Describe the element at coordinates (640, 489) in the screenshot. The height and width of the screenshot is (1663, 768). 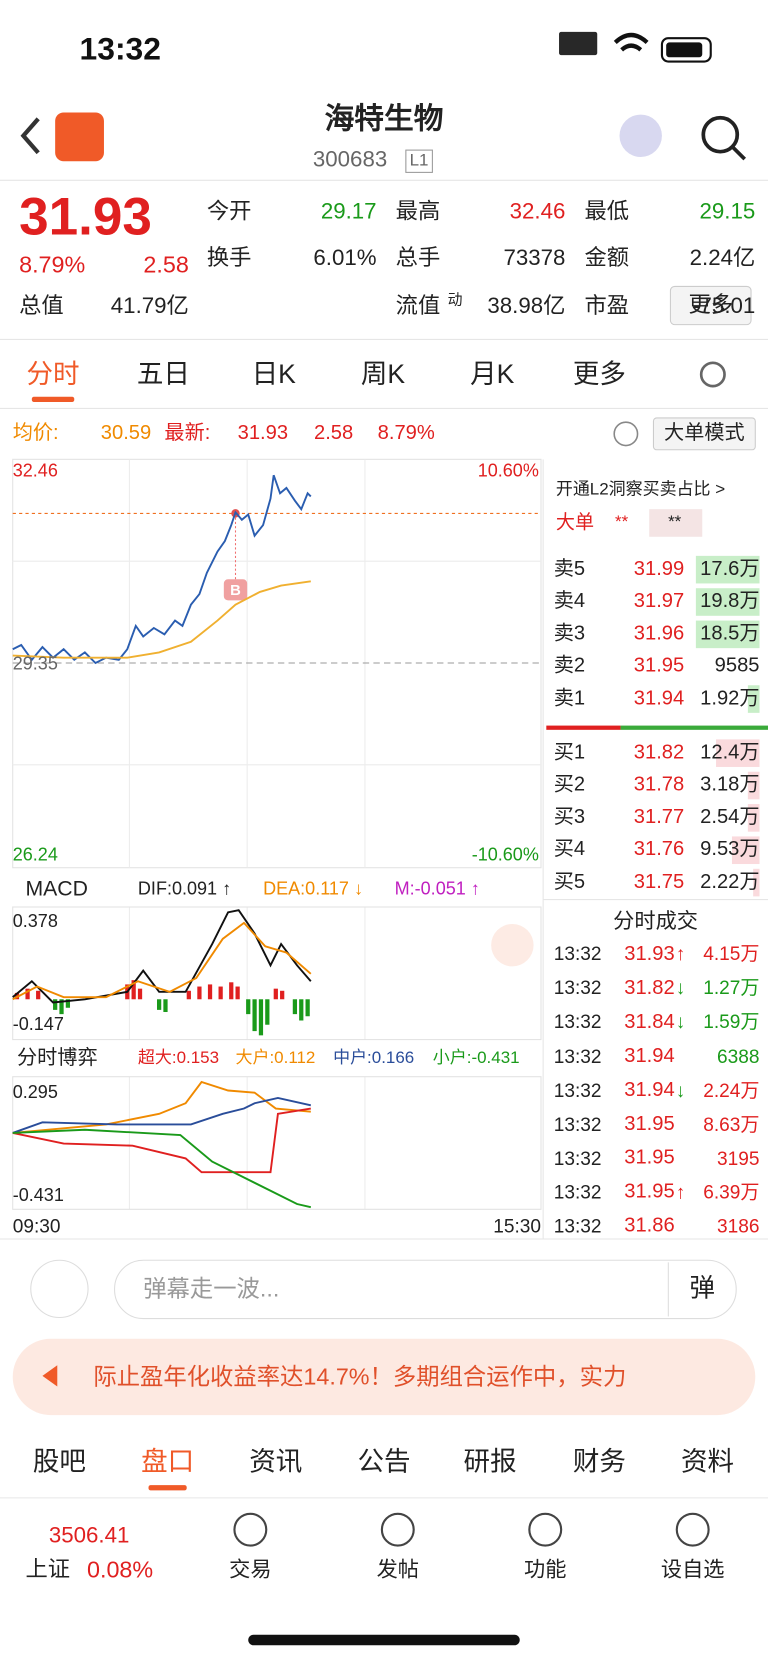
I see `l2-link: 开通L2洞察买卖占比 >` at that location.